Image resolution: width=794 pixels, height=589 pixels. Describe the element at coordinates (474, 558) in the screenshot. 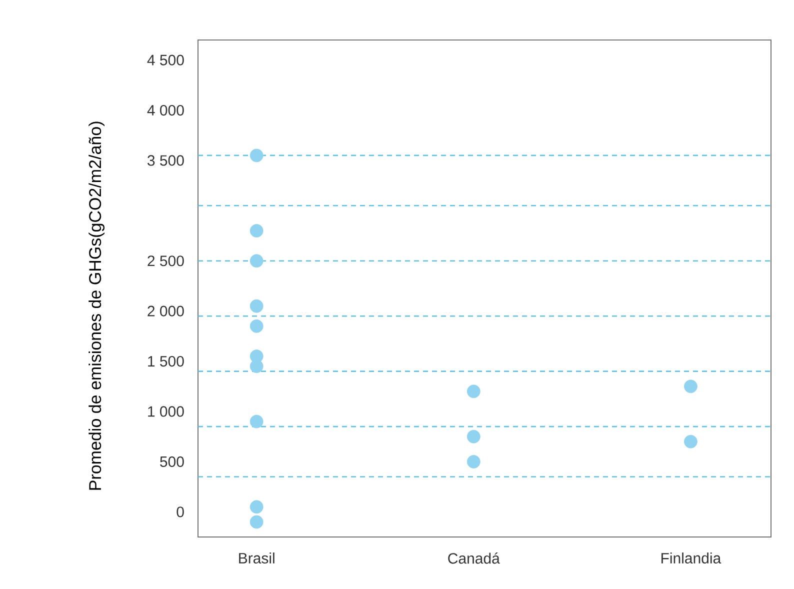

I see `x-tick-label: Canadá` at that location.